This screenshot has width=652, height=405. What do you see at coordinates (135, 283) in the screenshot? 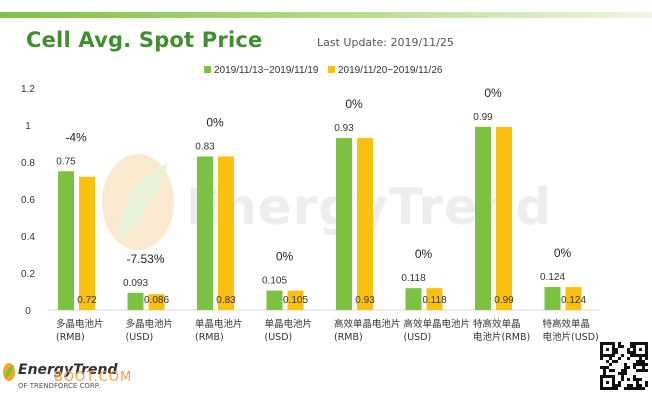
I see `data-label-series-1: 0.093` at bounding box center [135, 283].